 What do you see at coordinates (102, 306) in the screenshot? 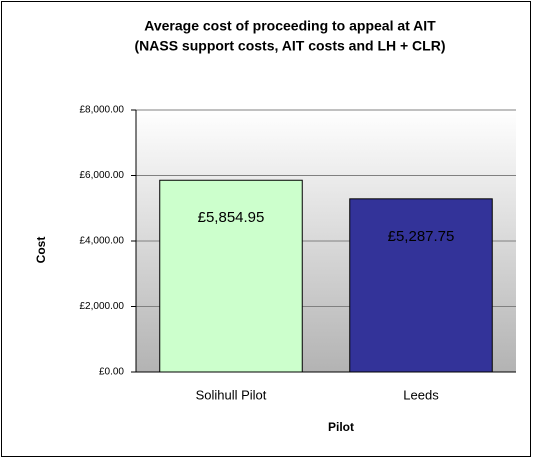
I see `y-tick-label: £2,000.00` at bounding box center [102, 306].